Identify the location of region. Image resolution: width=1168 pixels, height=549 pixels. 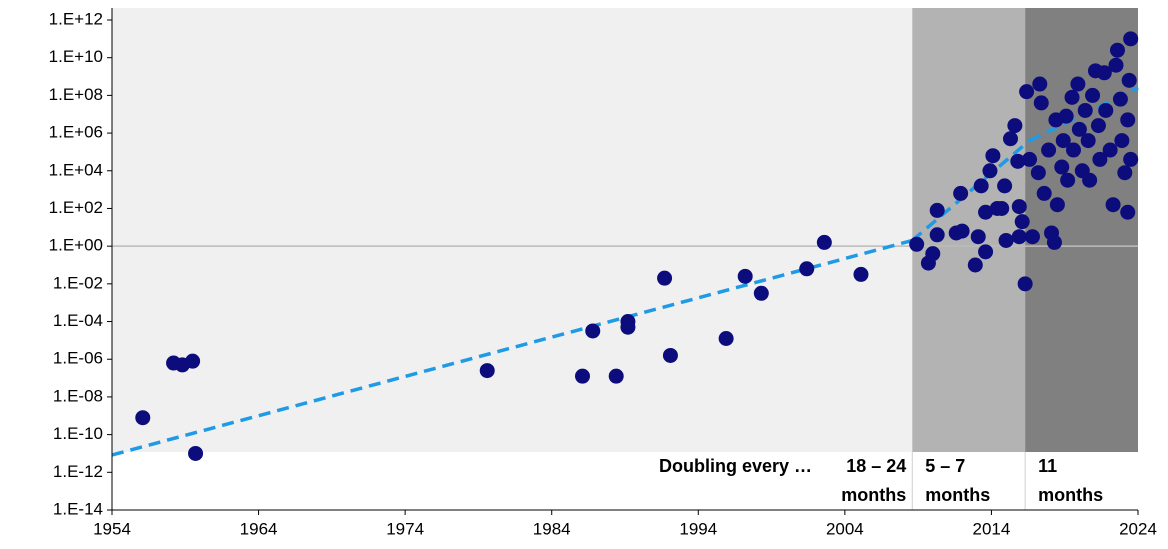
(1081, 230).